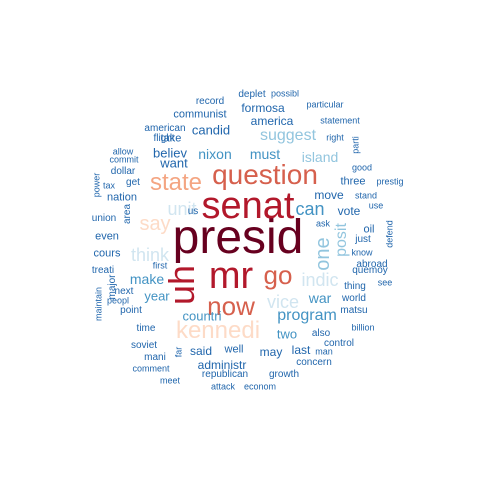 This screenshot has width=480, height=480. I want to click on word-vice: vice, so click(283, 302).